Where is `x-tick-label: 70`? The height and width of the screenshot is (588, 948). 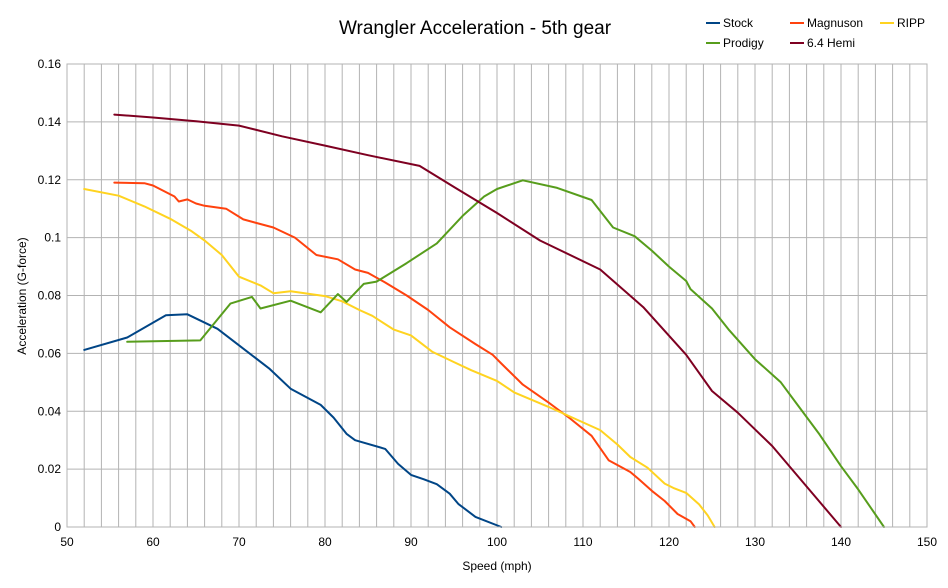
x-tick-label: 70 is located at coordinates (239, 542).